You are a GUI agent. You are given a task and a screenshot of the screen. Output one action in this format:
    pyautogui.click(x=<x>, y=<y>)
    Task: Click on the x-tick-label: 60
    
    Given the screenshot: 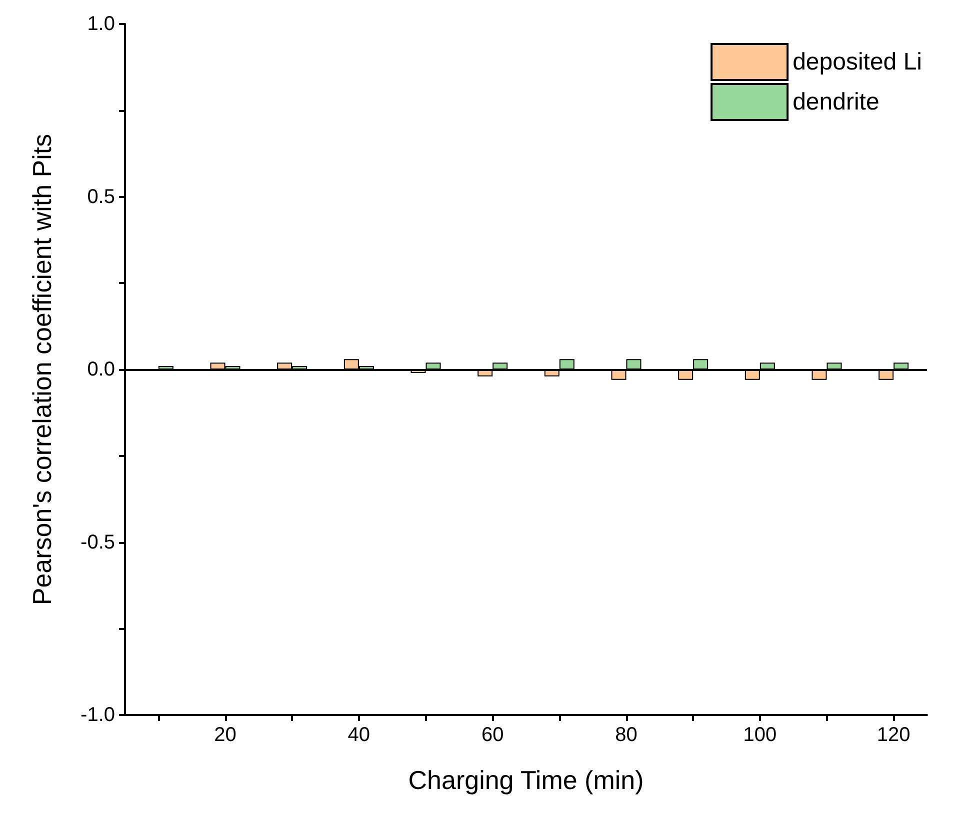 What is the action you would take?
    pyautogui.click(x=492, y=735)
    